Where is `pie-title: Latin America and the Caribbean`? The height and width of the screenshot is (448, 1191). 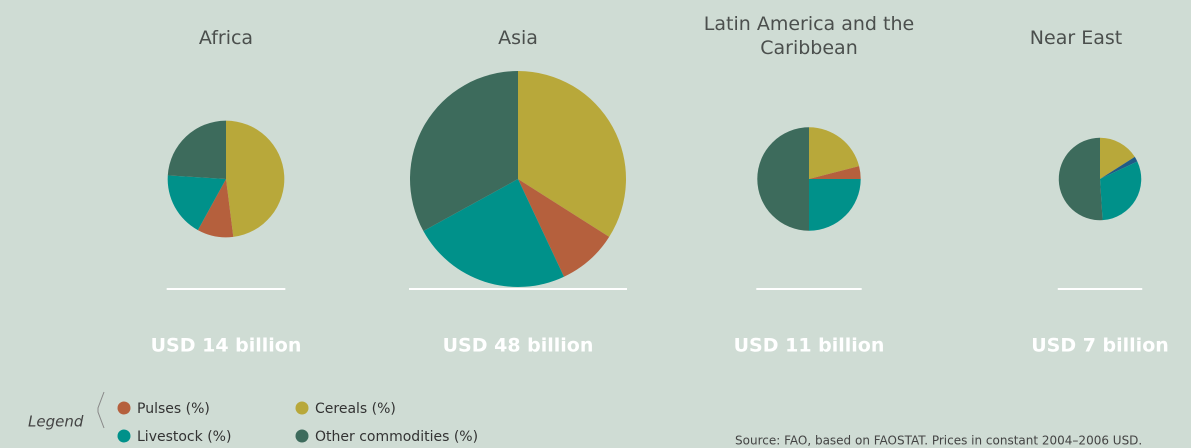 pie-title: Latin America and the Caribbean is located at coordinates (809, 36).